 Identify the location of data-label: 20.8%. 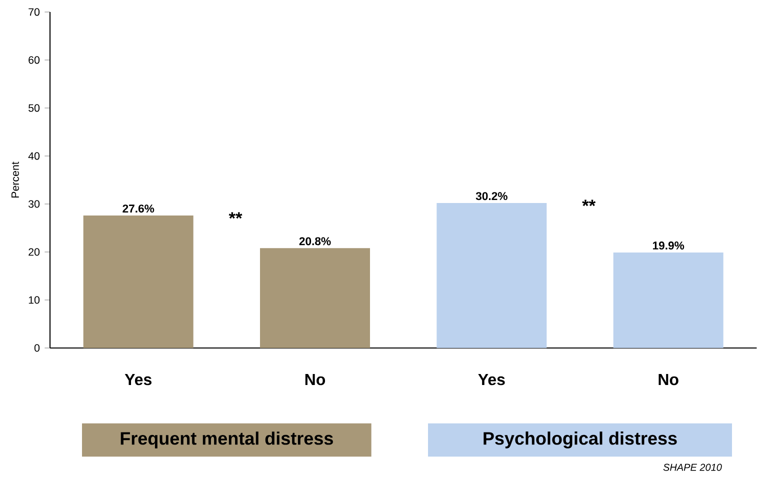
(315, 241).